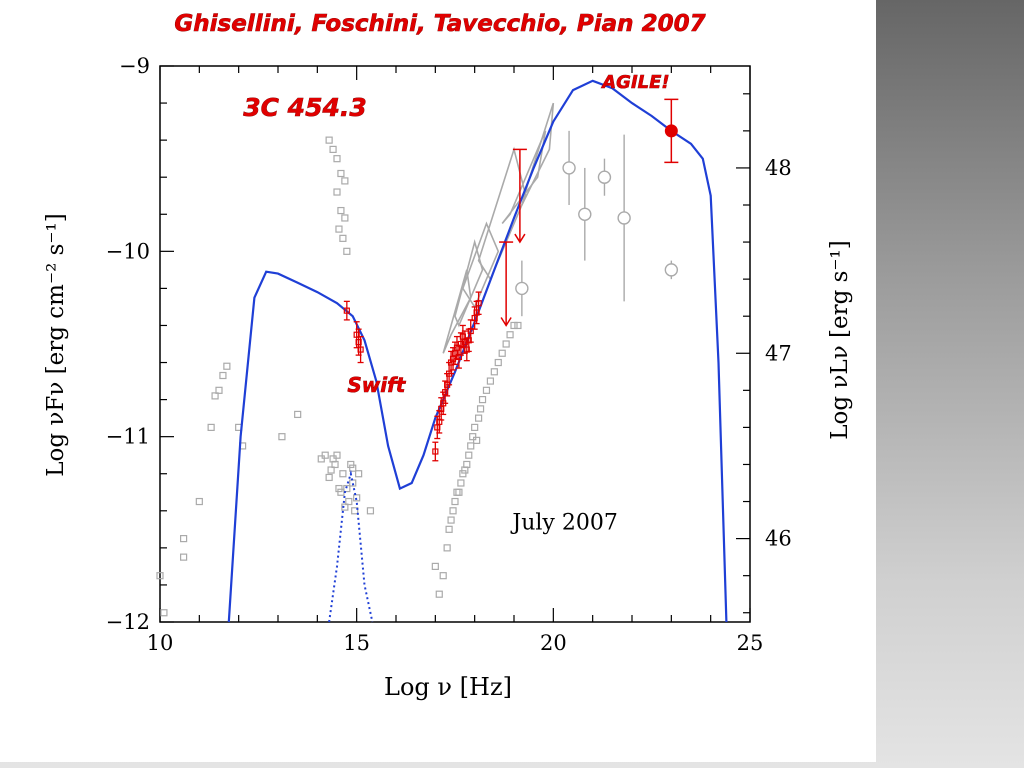 This screenshot has height=768, width=1024. I want to click on y-axis-right-label: Log νLν [erg s⁻¹], so click(840, 339).